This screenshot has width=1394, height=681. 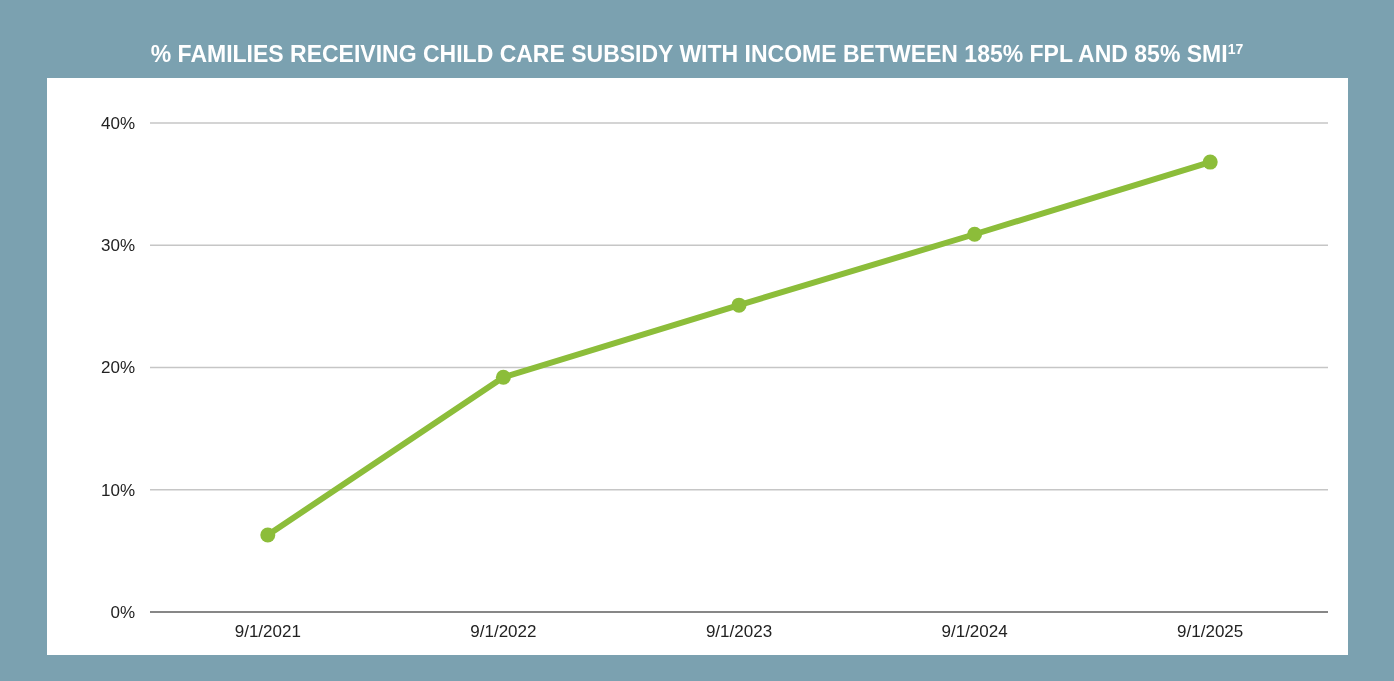 What do you see at coordinates (122, 612) in the screenshot?
I see `y-tick-label: 0%` at bounding box center [122, 612].